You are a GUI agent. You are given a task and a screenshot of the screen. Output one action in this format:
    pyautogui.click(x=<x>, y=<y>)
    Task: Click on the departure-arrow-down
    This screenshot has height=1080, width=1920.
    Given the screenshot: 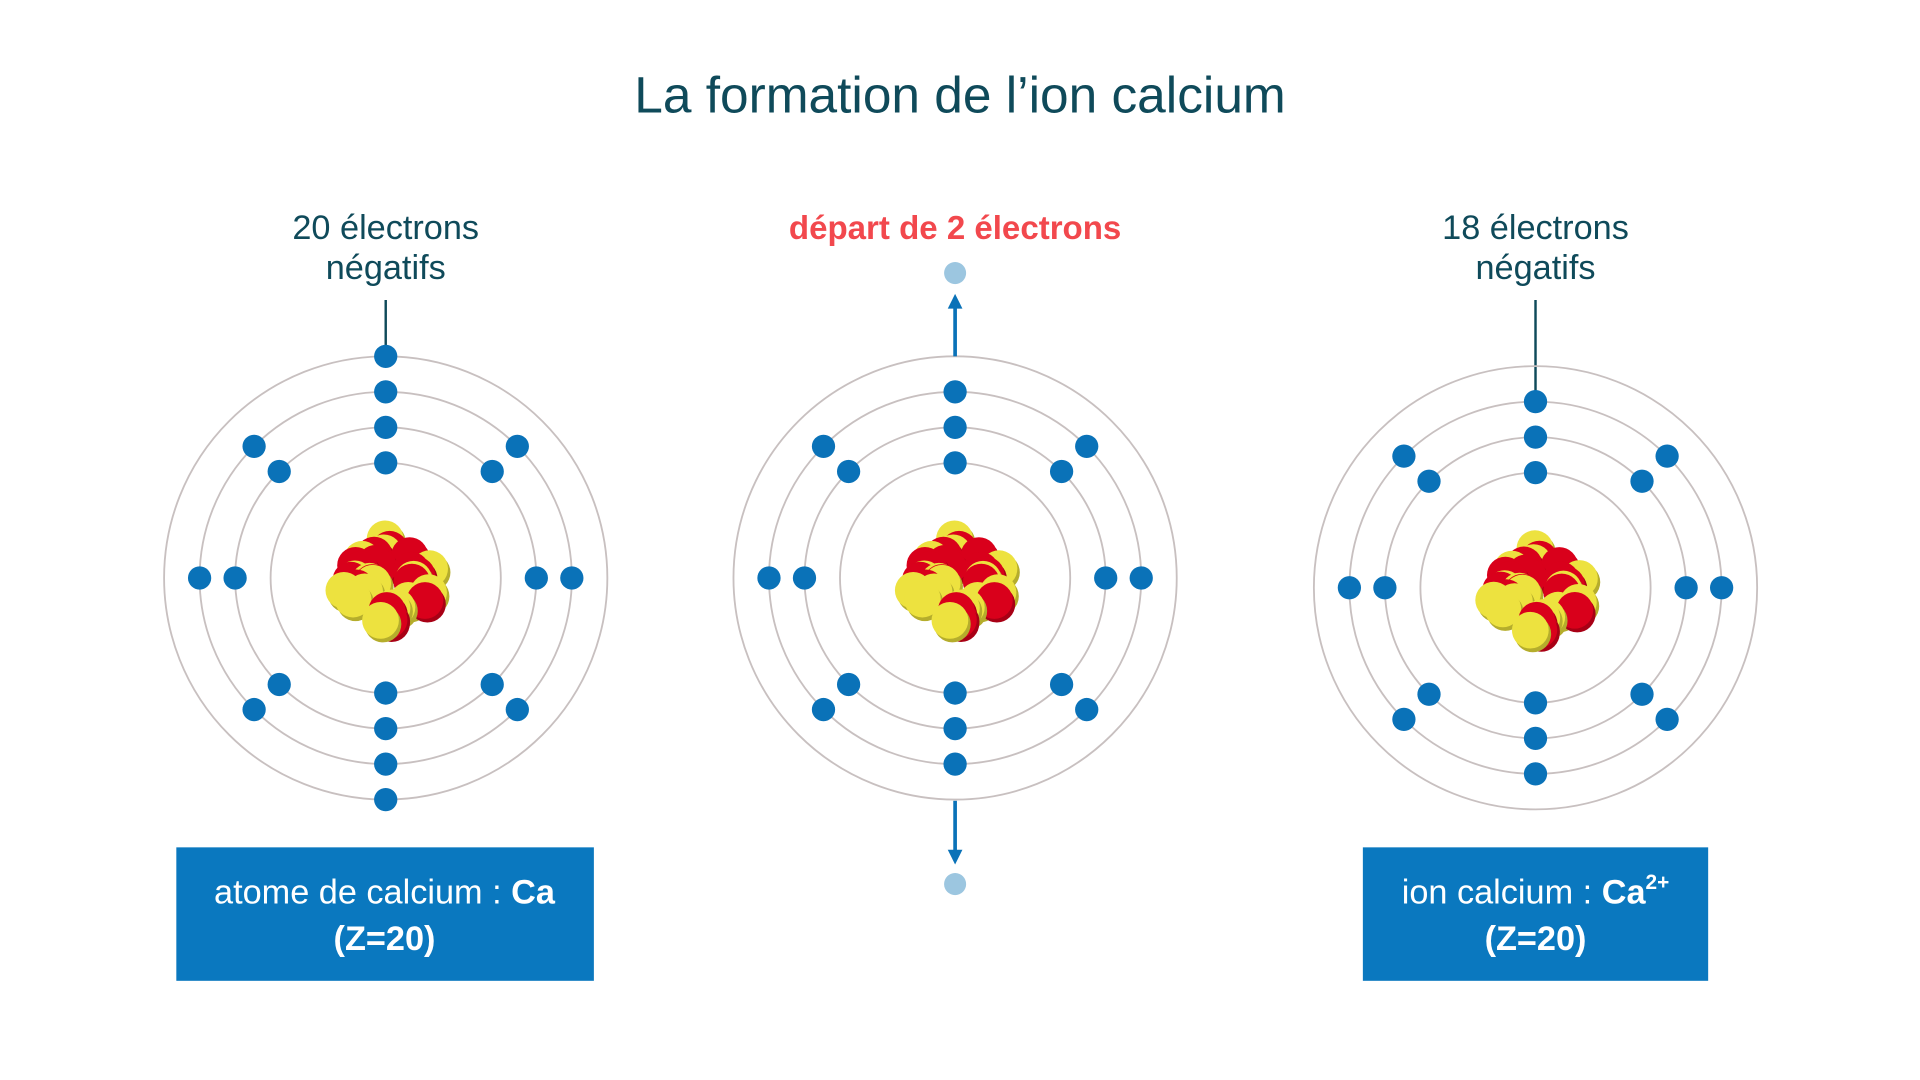 What is the action you would take?
    pyautogui.click(x=955, y=832)
    